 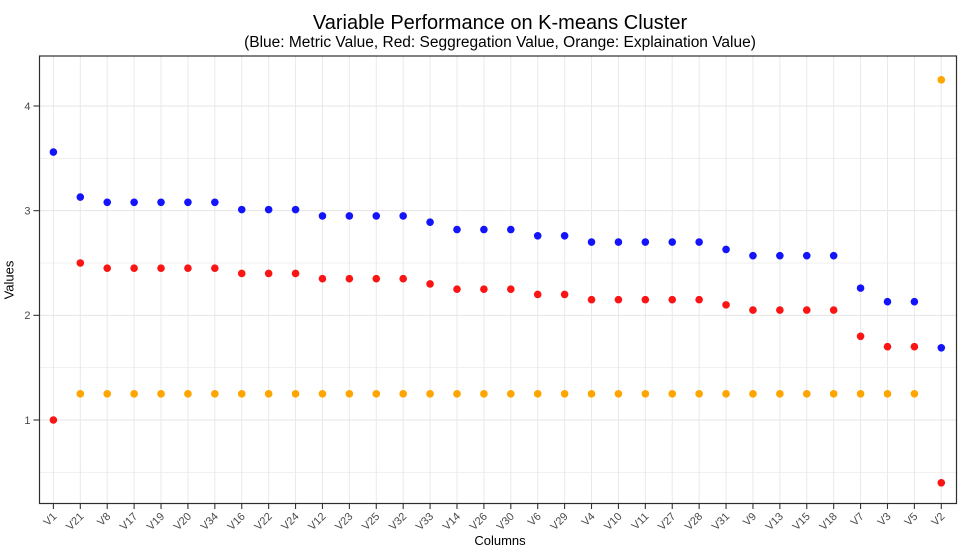 I want to click on x-tick-label: V32, so click(x=398, y=522).